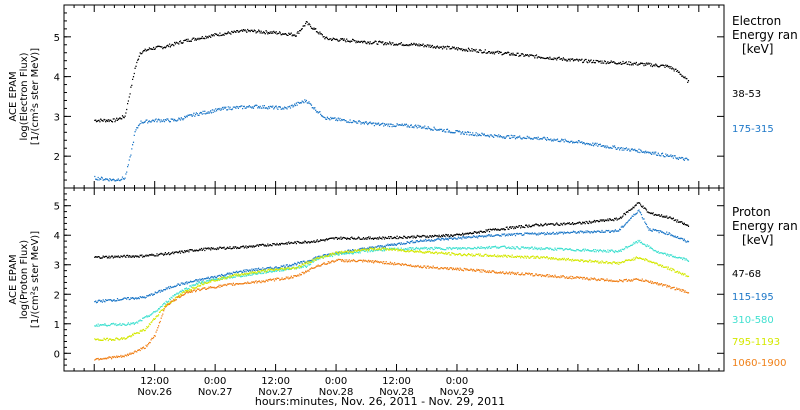 This screenshot has height=410, width=800. Describe the element at coordinates (154, 392) in the screenshot. I see `x-tick-date: Nov.26` at that location.